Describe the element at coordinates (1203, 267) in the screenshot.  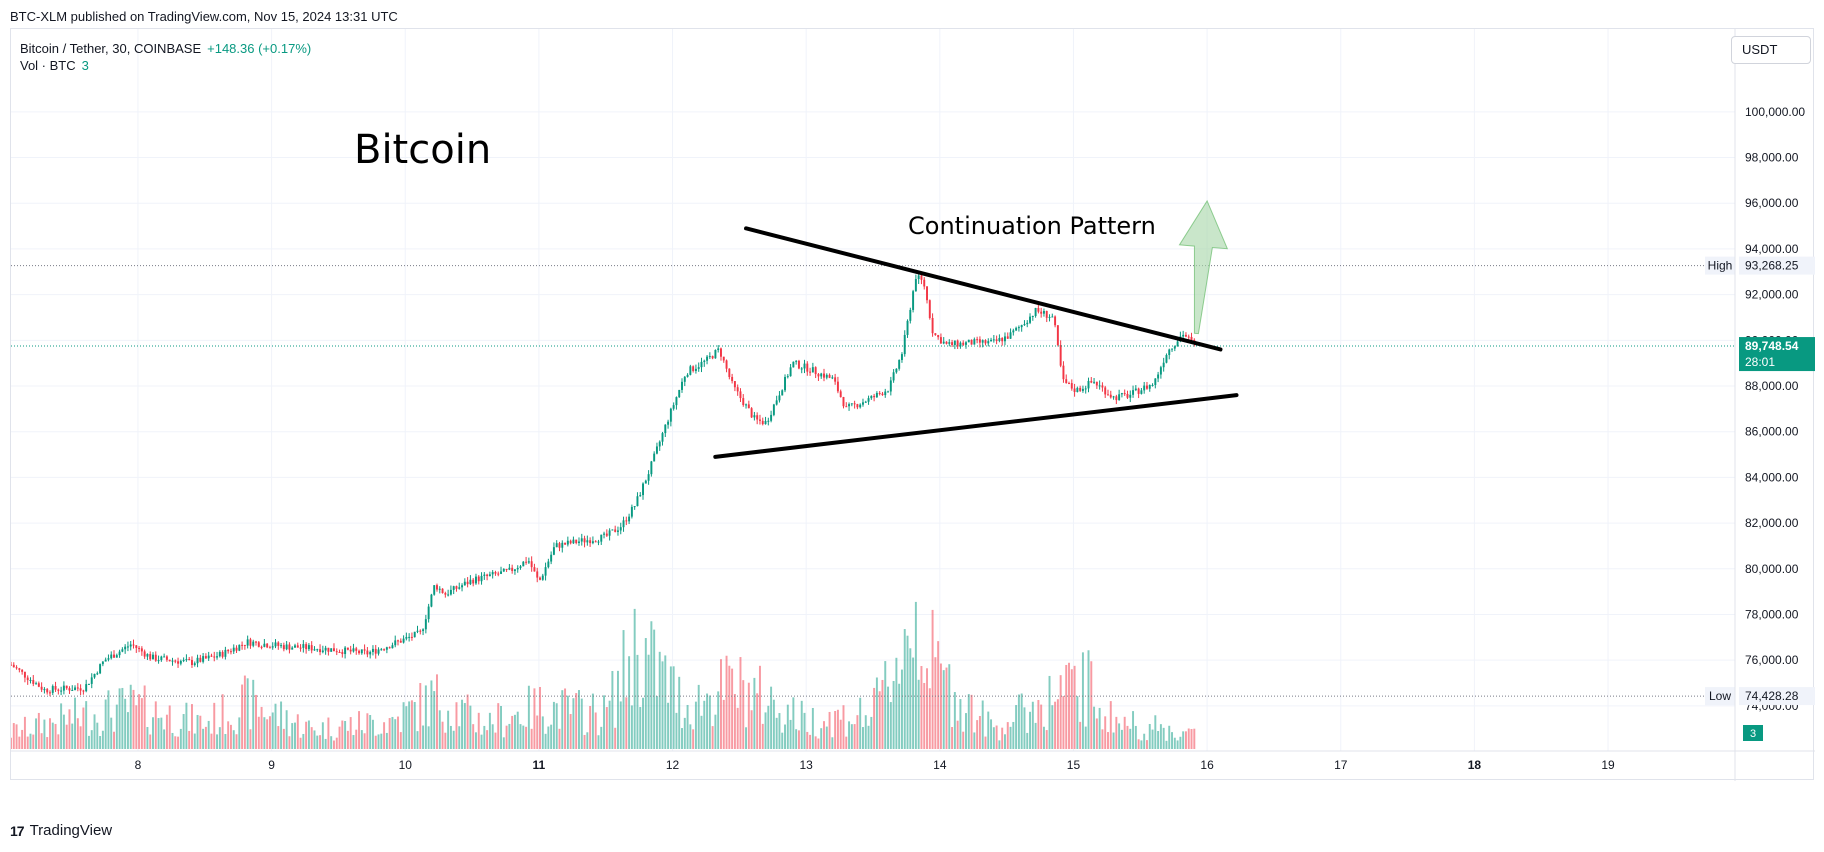
I see `projection-arrow` at that location.